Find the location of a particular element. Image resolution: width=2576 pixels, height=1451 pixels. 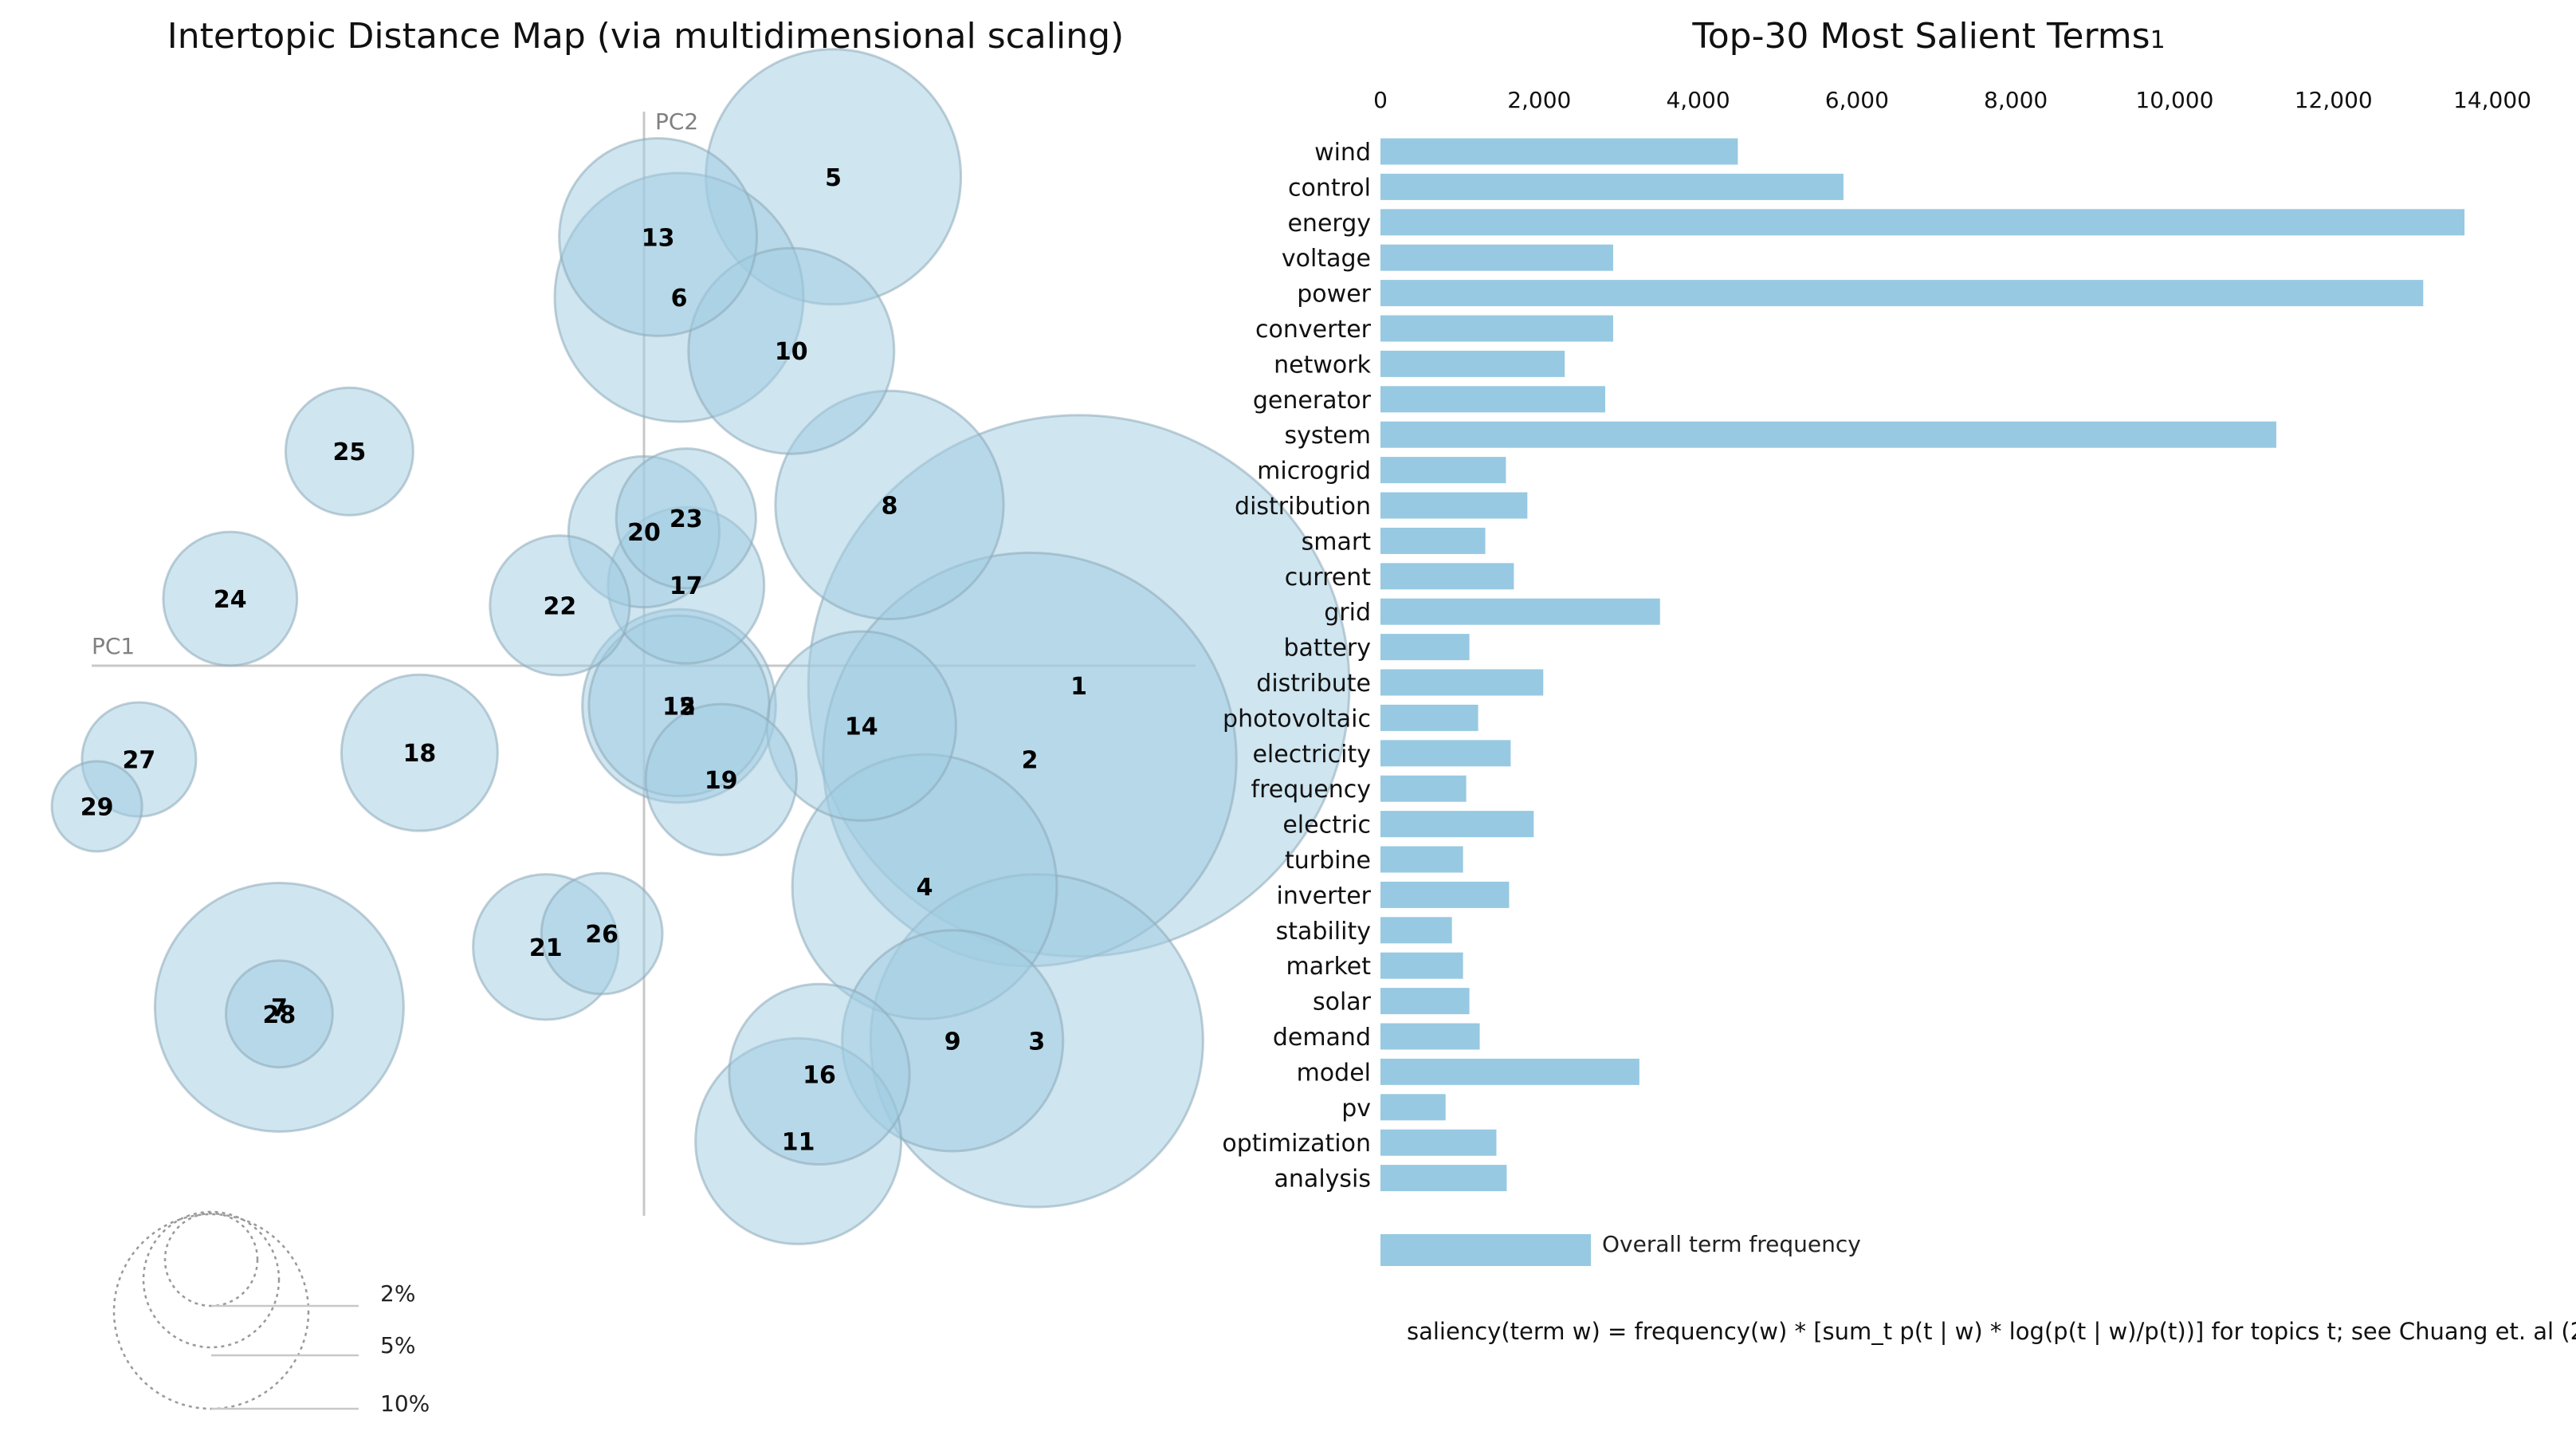

term-label-network: network is located at coordinates (1322, 365).